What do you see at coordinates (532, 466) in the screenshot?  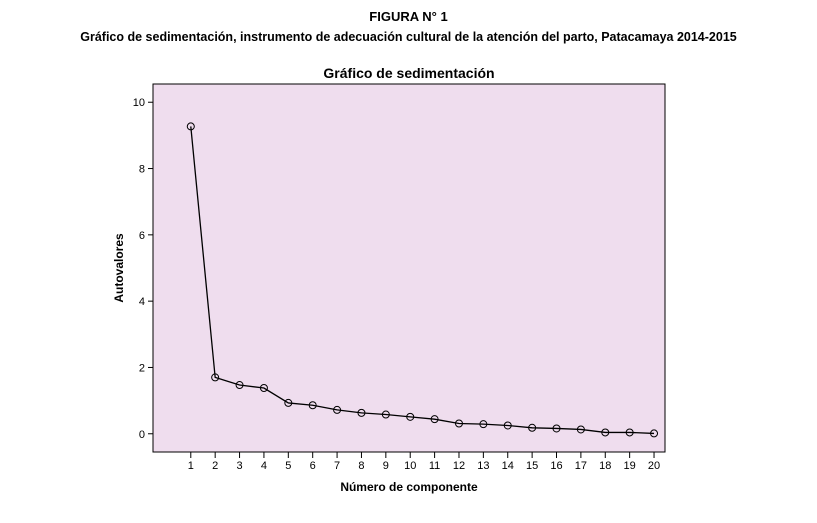 I see `x-tick-label: 15` at bounding box center [532, 466].